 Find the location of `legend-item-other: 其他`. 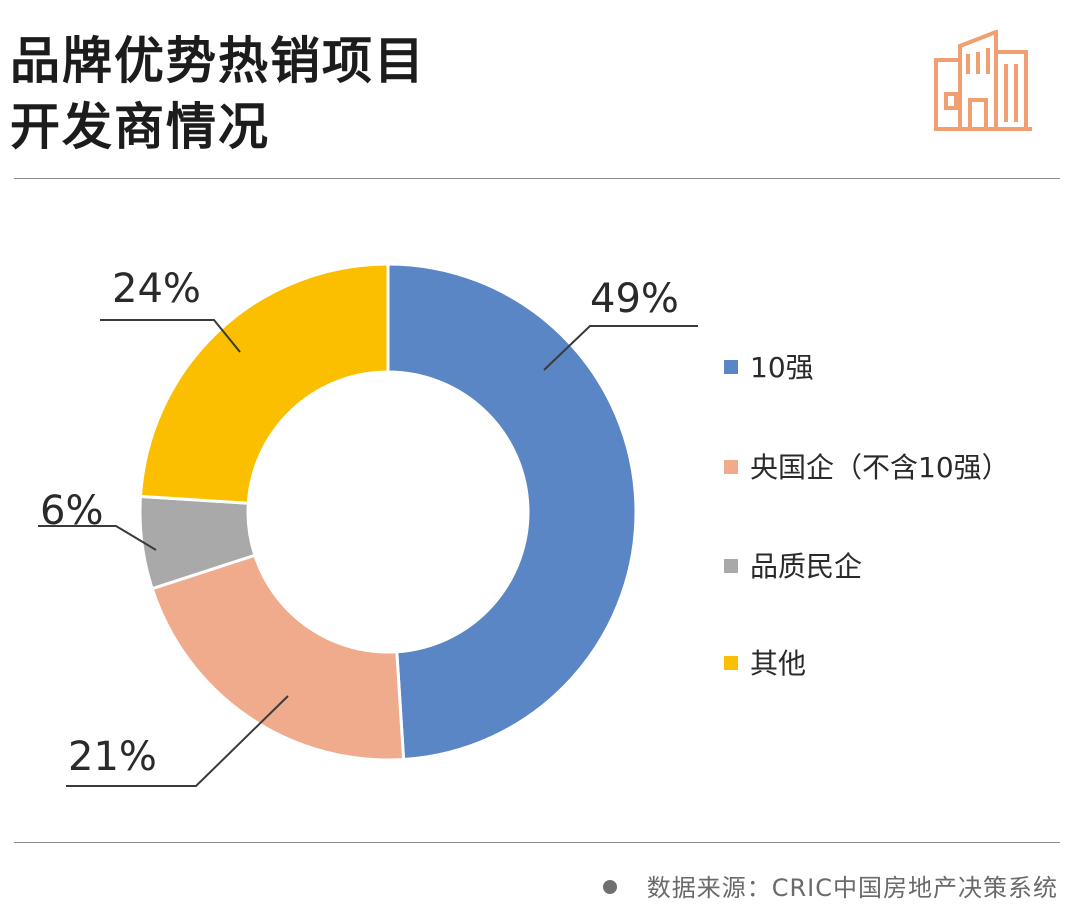

legend-item-other: 其他 is located at coordinates (765, 664).